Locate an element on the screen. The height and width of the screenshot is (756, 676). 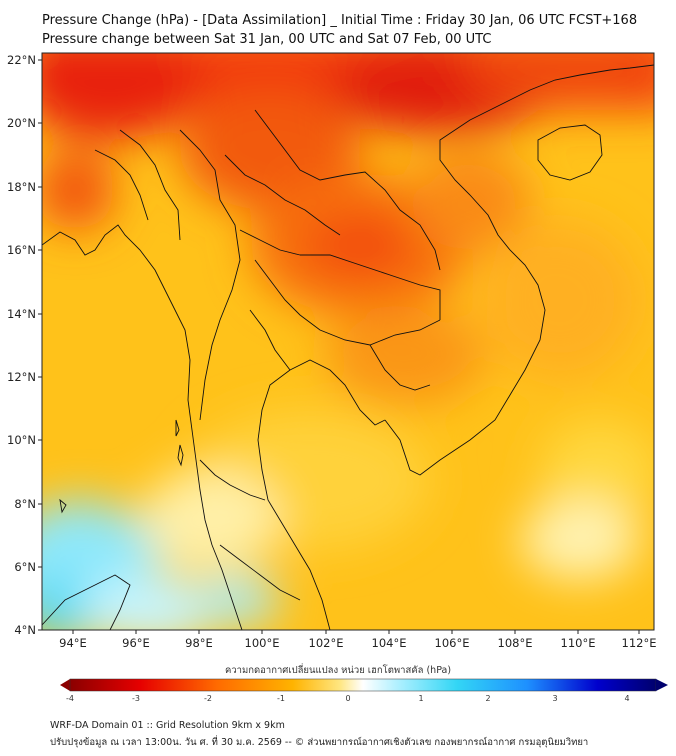
lat-label-14n: 14°N is located at coordinates (21, 314).